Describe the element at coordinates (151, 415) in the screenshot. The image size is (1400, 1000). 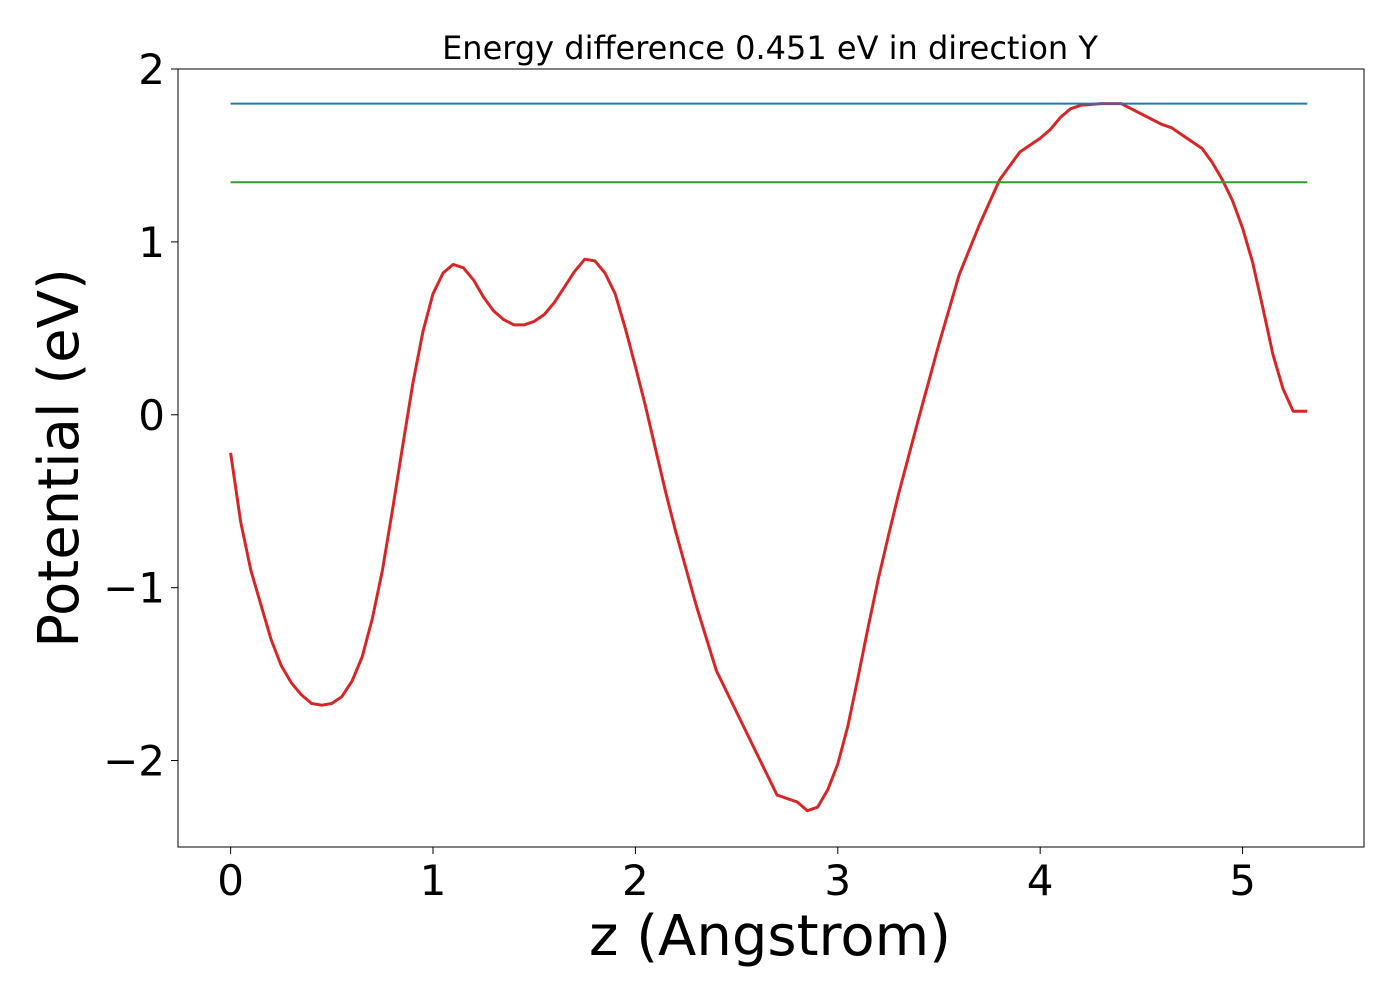
I see `y-tick-label: 0` at that location.